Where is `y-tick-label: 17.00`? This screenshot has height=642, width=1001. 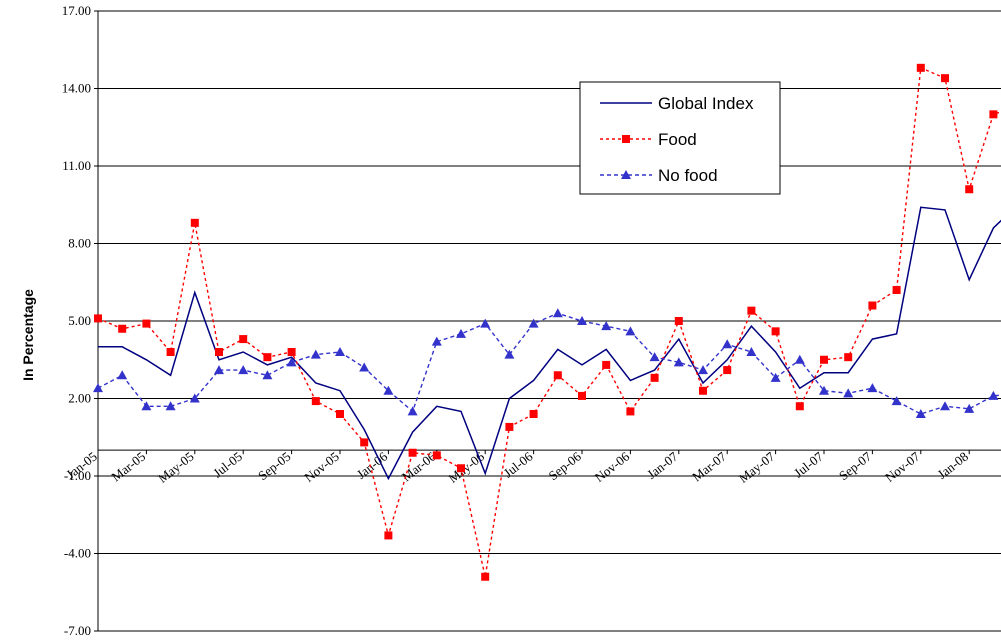
y-tick-label: 17.00 is located at coordinates (76, 10).